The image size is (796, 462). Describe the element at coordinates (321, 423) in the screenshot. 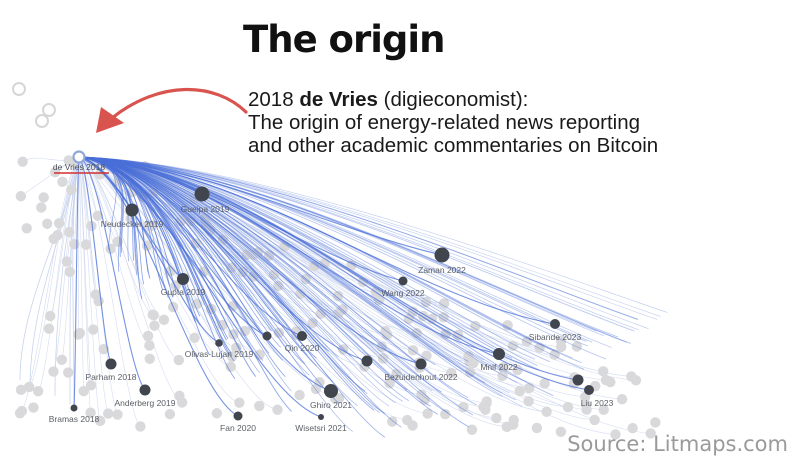

I see `highlight-node: Wisetsri 2021` at that location.